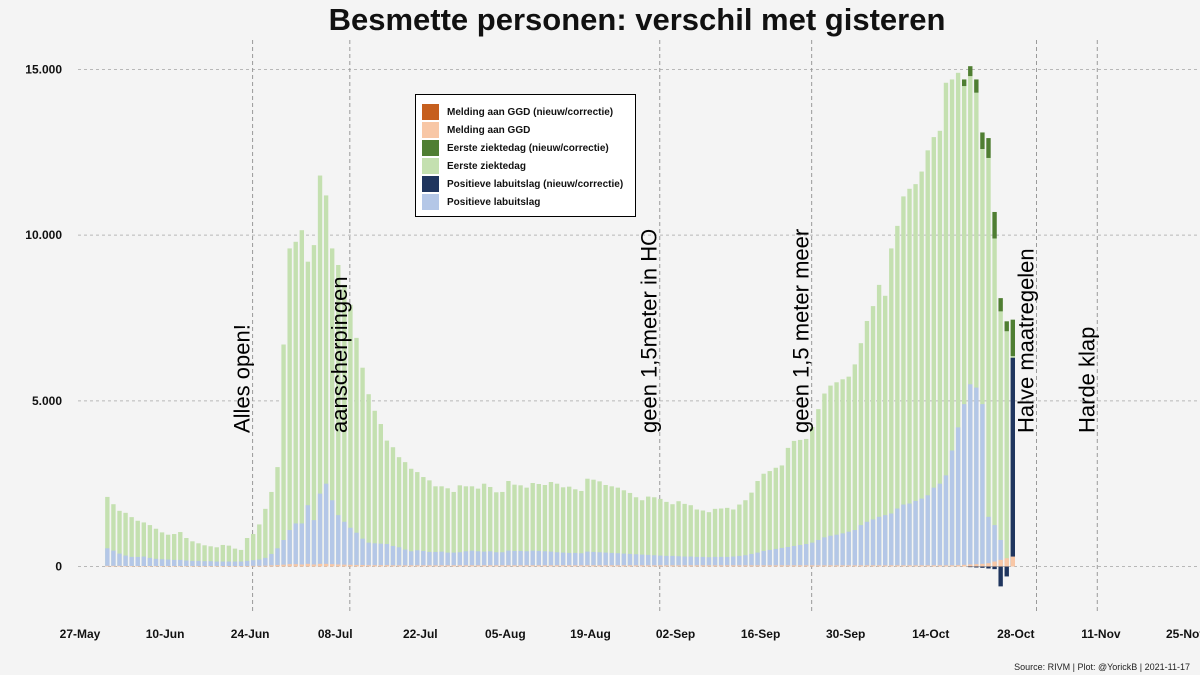 The height and width of the screenshot is (675, 1200). Describe the element at coordinates (430, 202) in the screenshot. I see `legend-swatch-pos` at that location.